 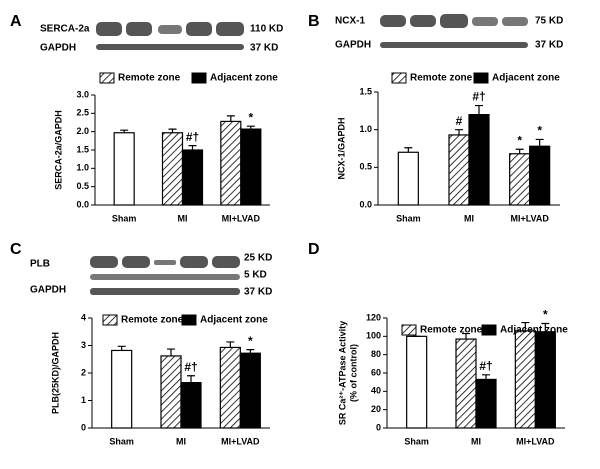 What do you see at coordinates (376, 372) in the screenshot?
I see `y-tick-label: 60` at bounding box center [376, 372].